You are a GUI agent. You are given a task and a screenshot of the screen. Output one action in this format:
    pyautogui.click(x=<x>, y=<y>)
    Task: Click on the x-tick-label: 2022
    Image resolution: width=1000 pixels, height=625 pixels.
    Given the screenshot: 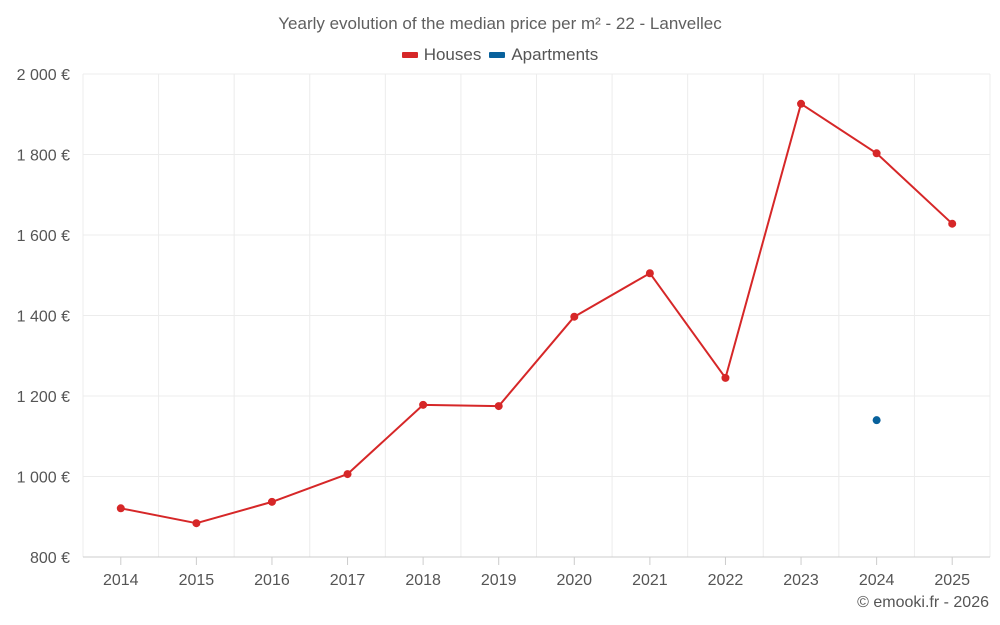 What is the action you would take?
    pyautogui.click(x=726, y=580)
    